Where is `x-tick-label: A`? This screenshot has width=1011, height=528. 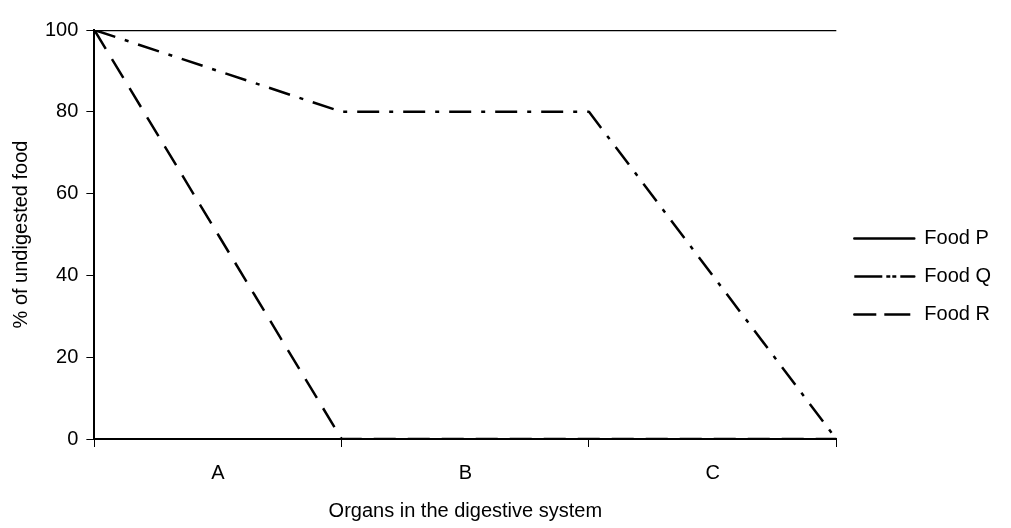 x-tick-label: A is located at coordinates (218, 471).